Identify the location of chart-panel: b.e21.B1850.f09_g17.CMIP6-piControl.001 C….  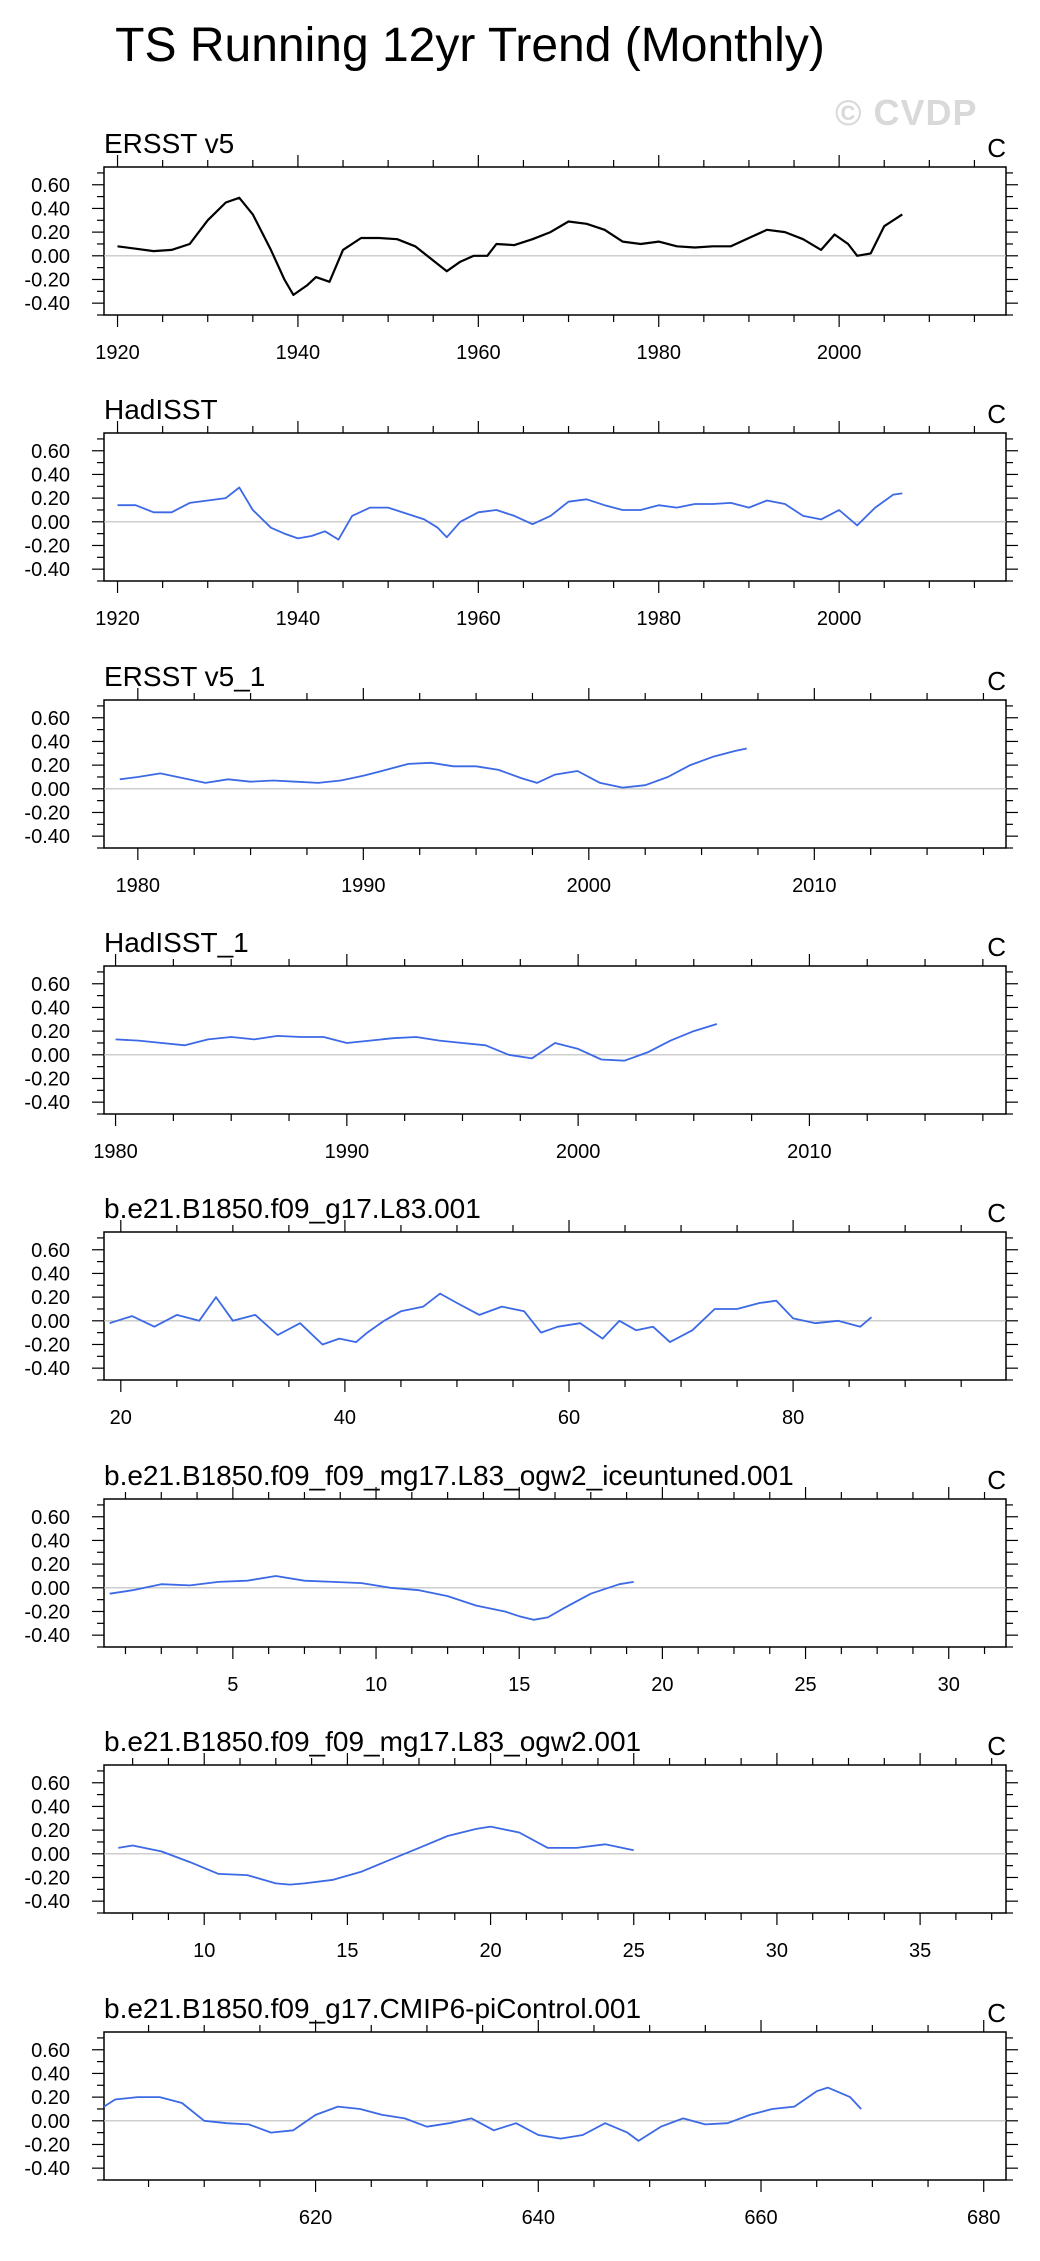
(521, 2111).